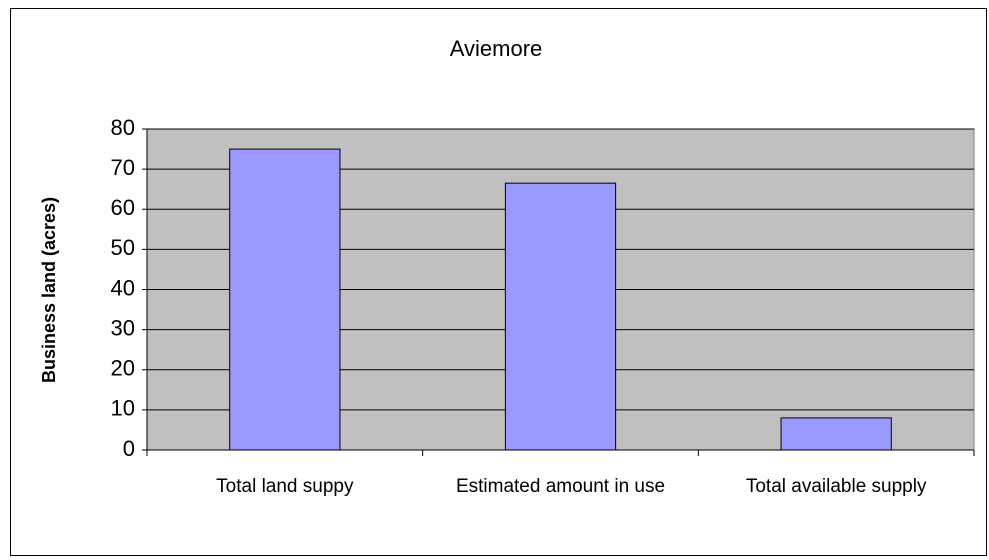 Image resolution: width=989 pixels, height=560 pixels. I want to click on y-tick-label: 20, so click(123, 368).